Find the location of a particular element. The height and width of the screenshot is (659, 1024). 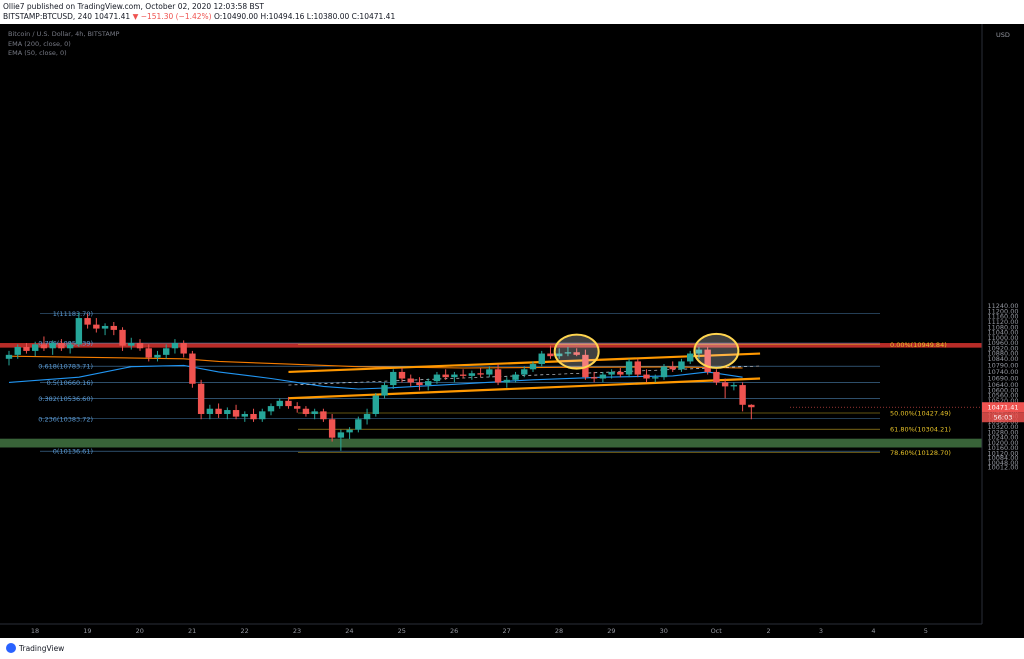

tradingview-logo: TradingView is located at coordinates (35, 648).